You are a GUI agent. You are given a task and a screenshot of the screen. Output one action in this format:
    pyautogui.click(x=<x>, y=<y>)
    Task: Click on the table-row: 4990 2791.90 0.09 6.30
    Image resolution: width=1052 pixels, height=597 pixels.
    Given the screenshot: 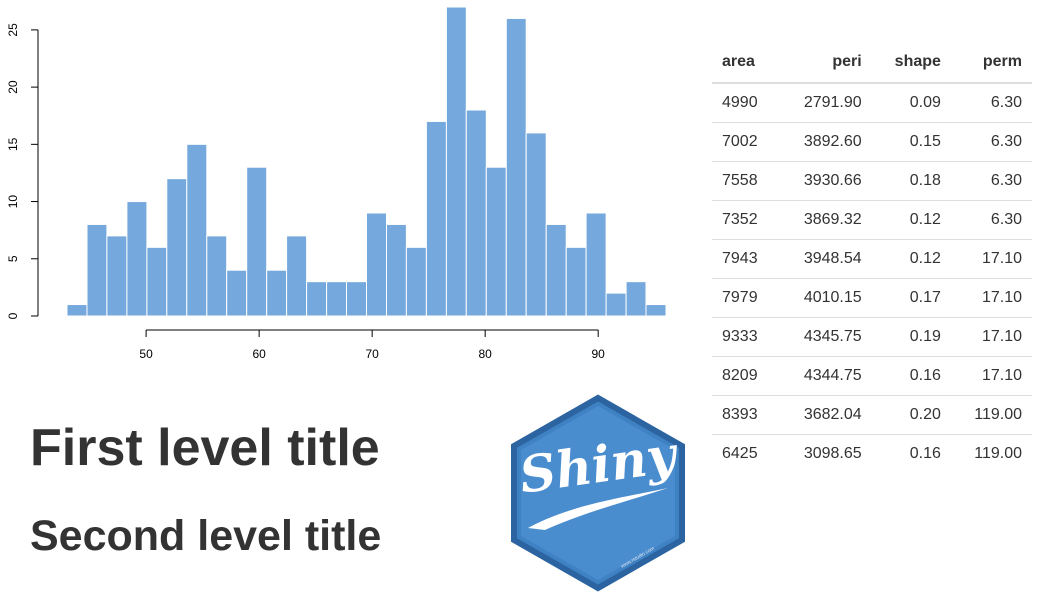 What is the action you would take?
    pyautogui.click(x=872, y=102)
    